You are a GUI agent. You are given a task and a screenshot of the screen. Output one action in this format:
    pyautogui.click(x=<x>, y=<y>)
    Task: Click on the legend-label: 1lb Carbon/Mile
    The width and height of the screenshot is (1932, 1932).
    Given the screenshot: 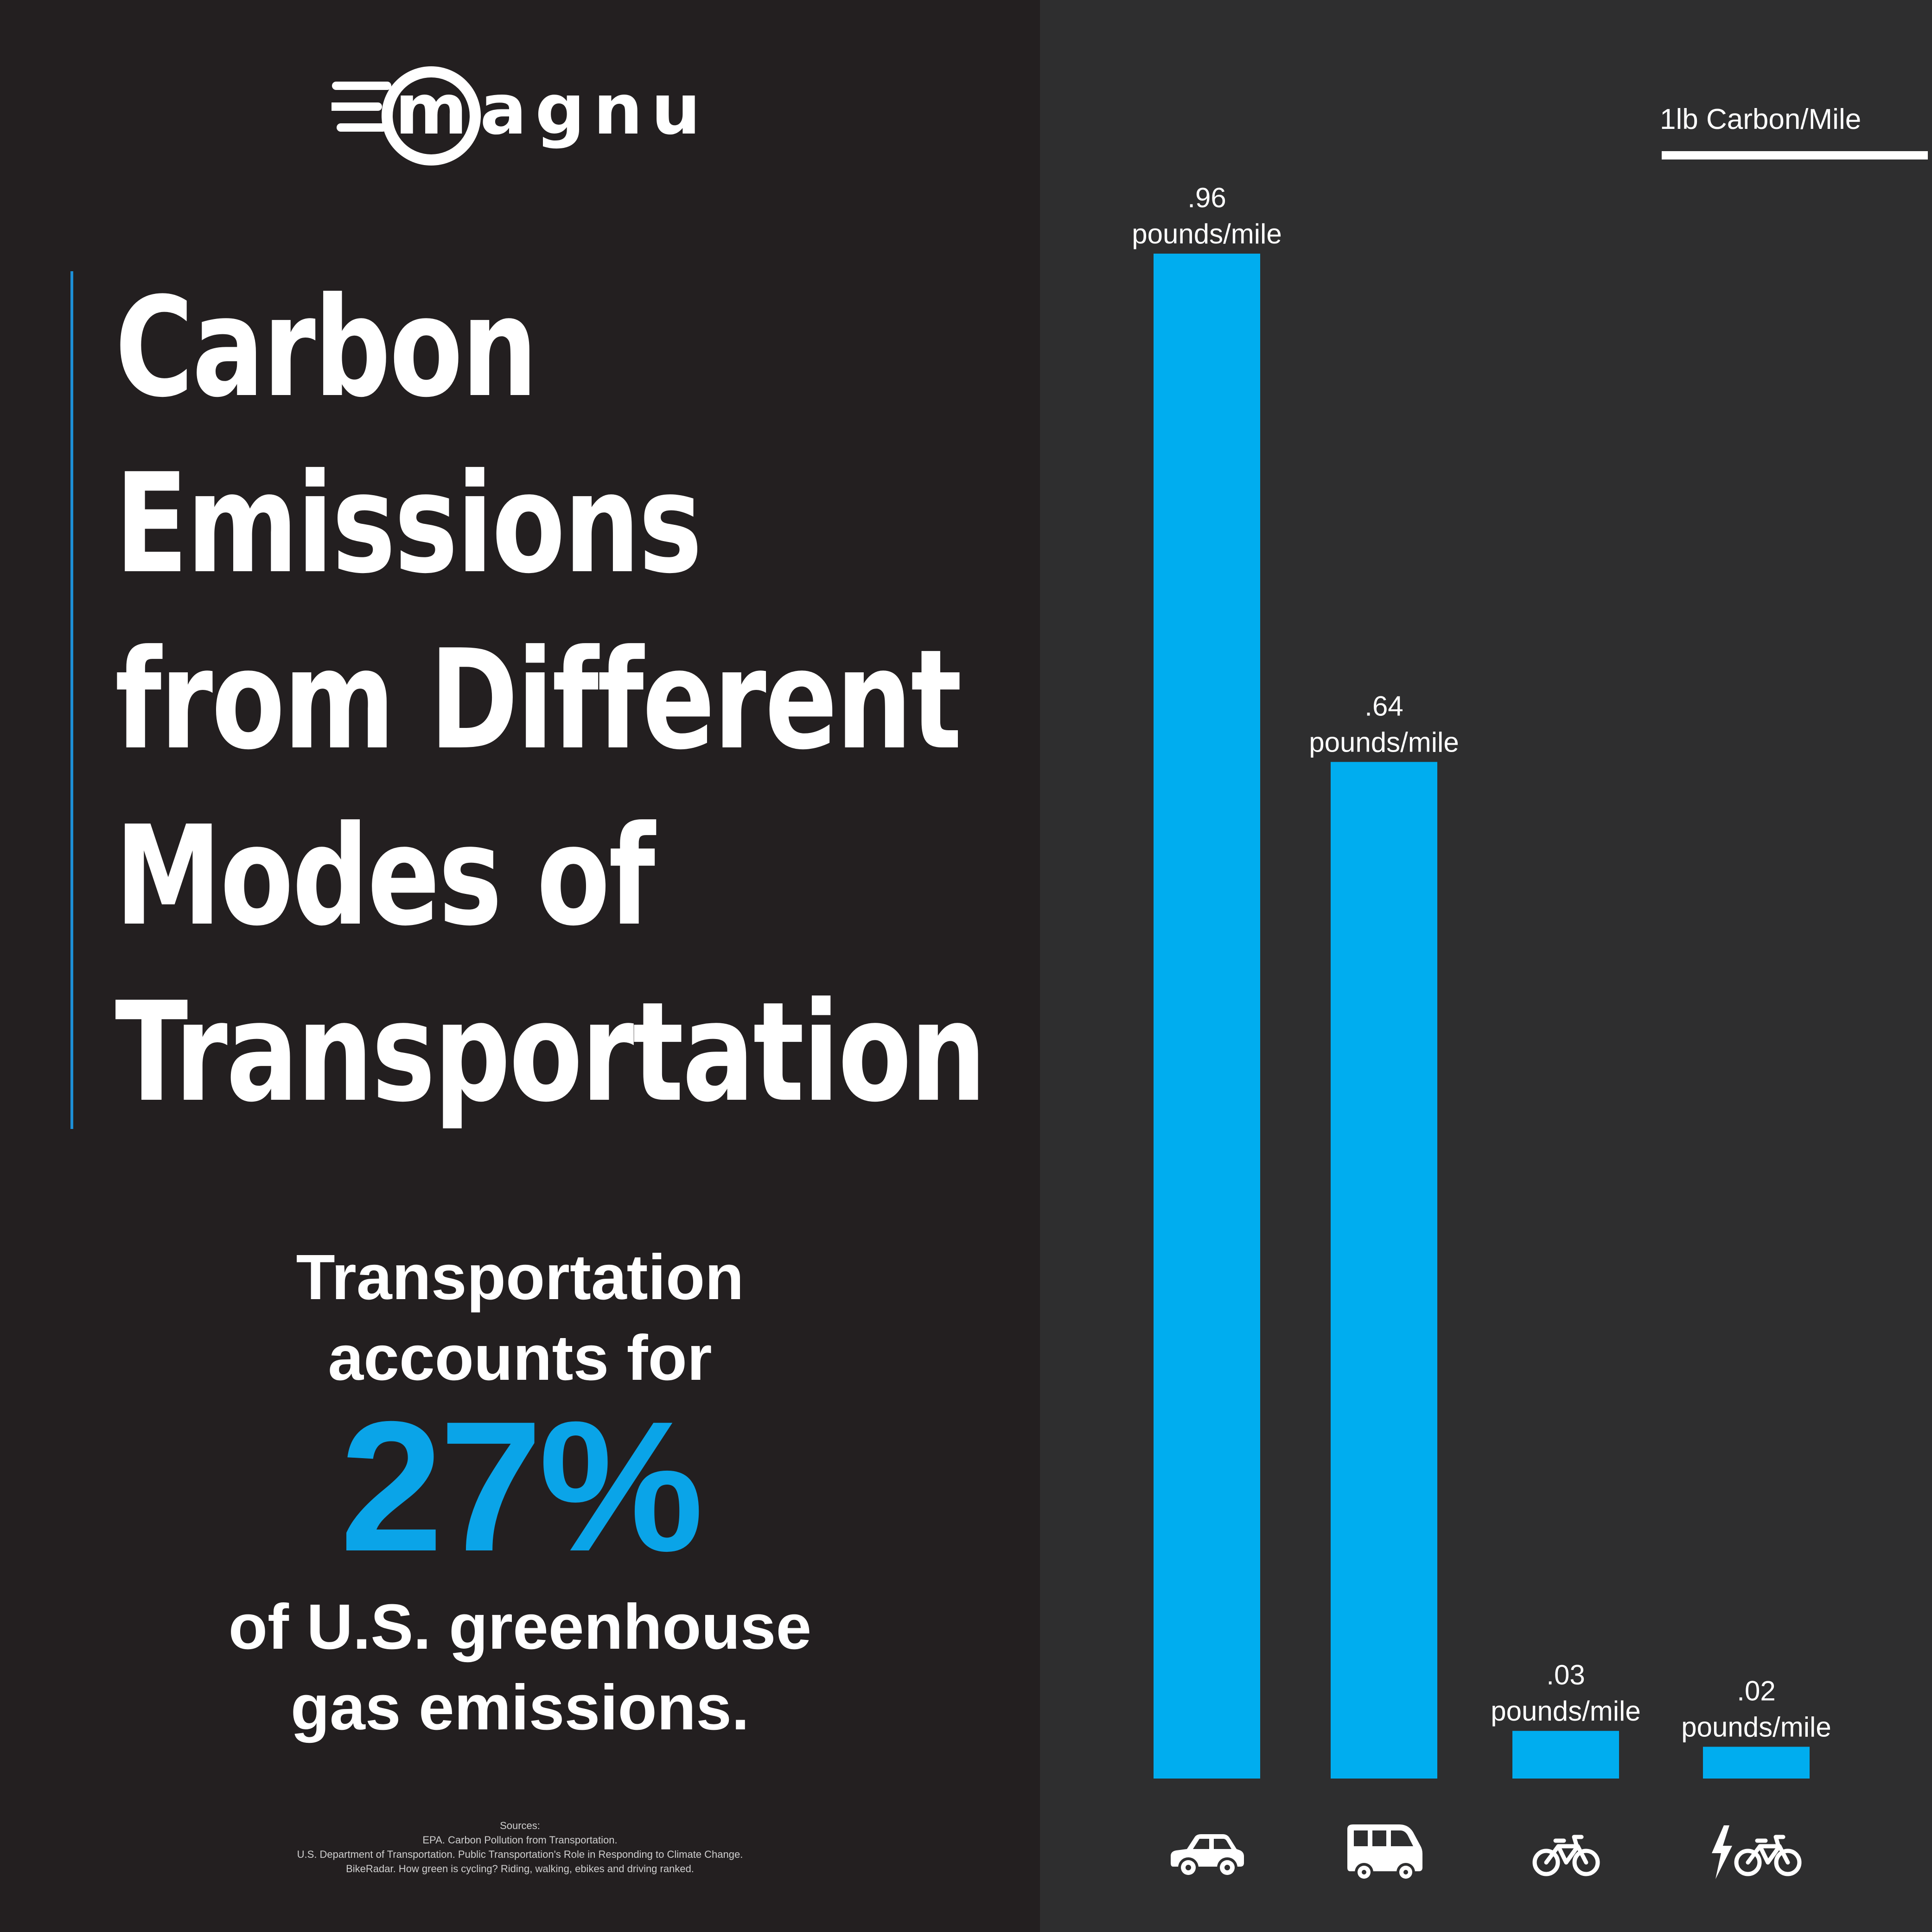 What is the action you would take?
    pyautogui.click(x=1761, y=119)
    